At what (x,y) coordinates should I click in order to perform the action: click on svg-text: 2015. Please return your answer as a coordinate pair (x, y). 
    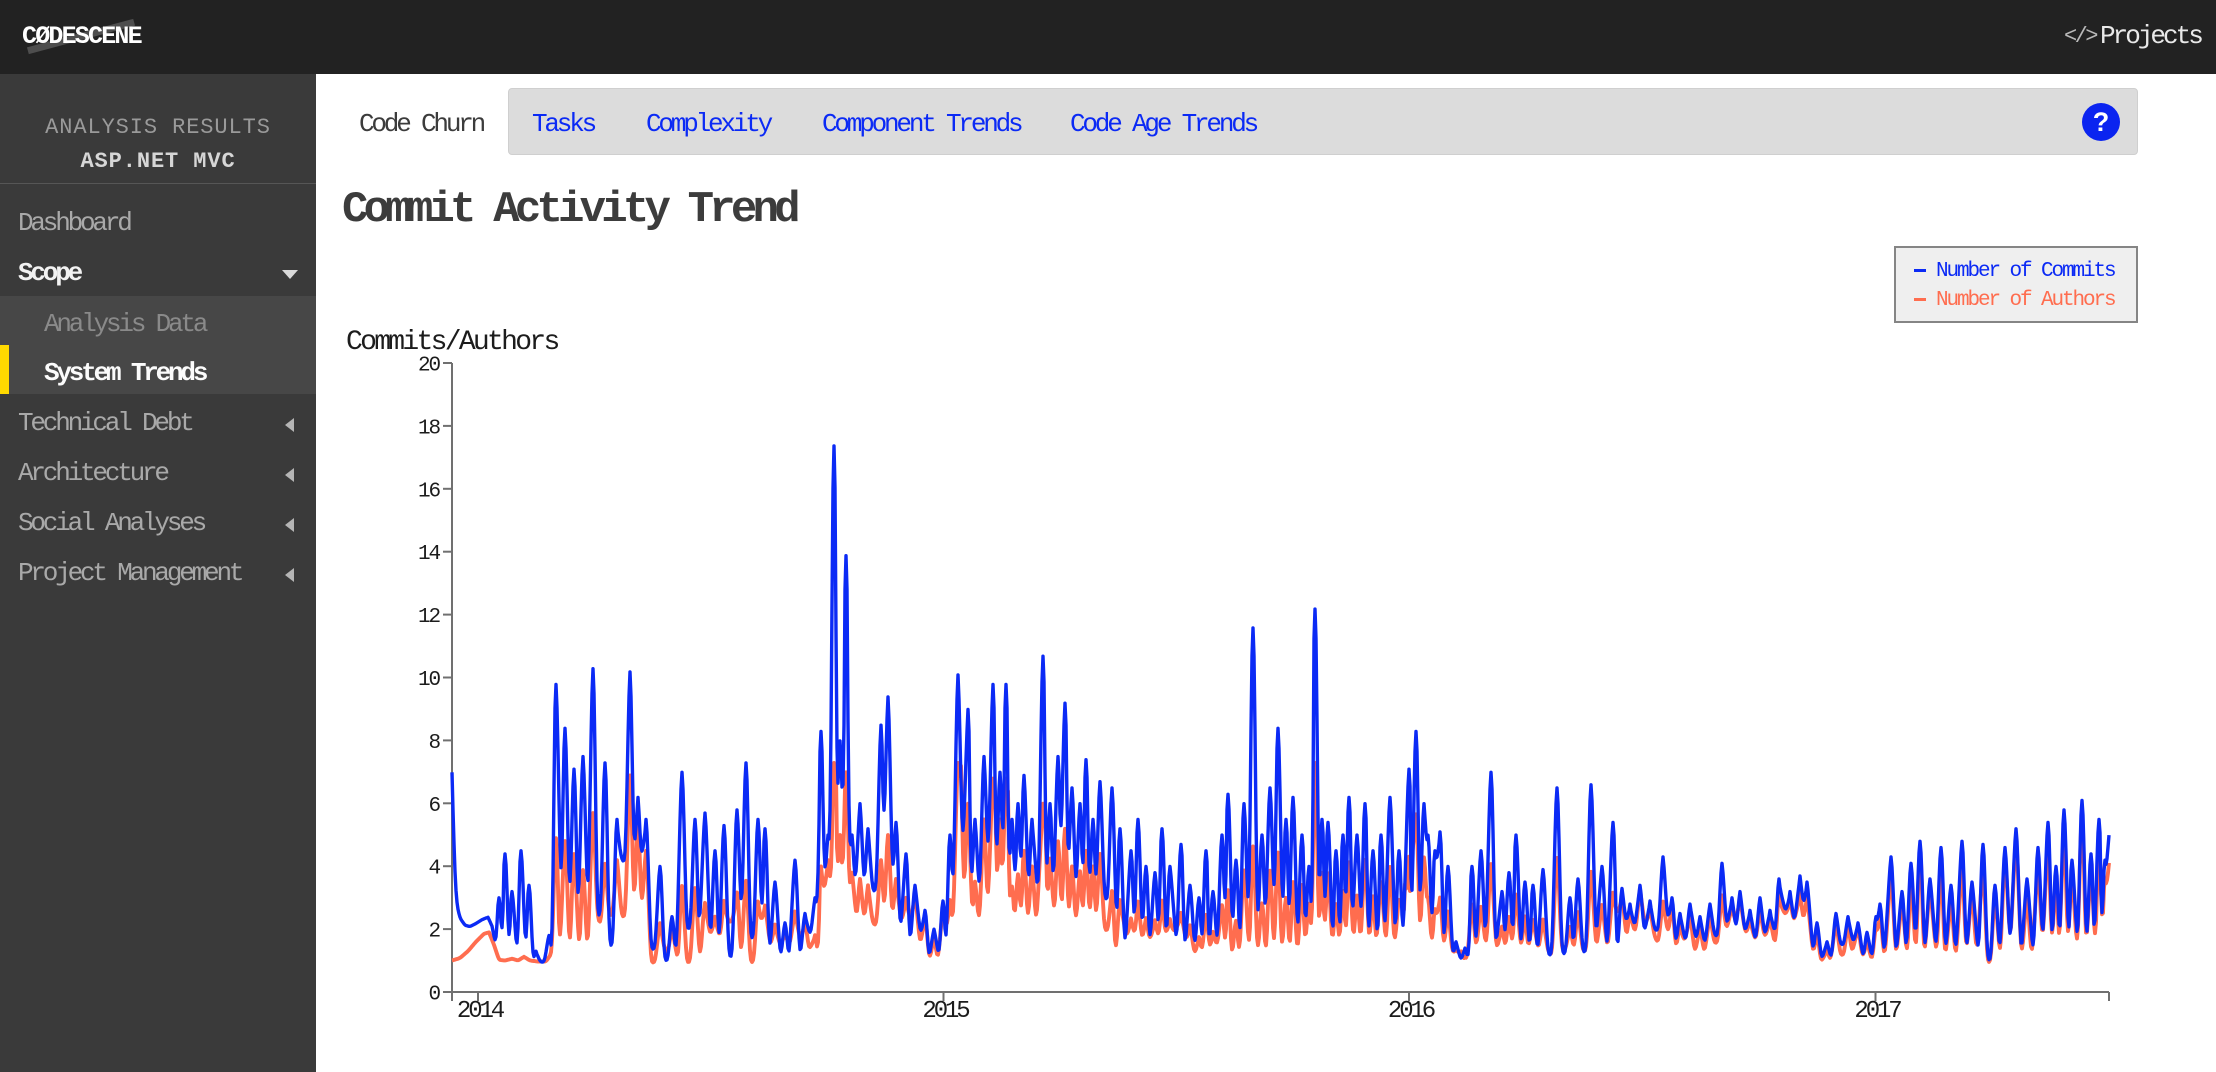
    Looking at the image, I should click on (945, 1011).